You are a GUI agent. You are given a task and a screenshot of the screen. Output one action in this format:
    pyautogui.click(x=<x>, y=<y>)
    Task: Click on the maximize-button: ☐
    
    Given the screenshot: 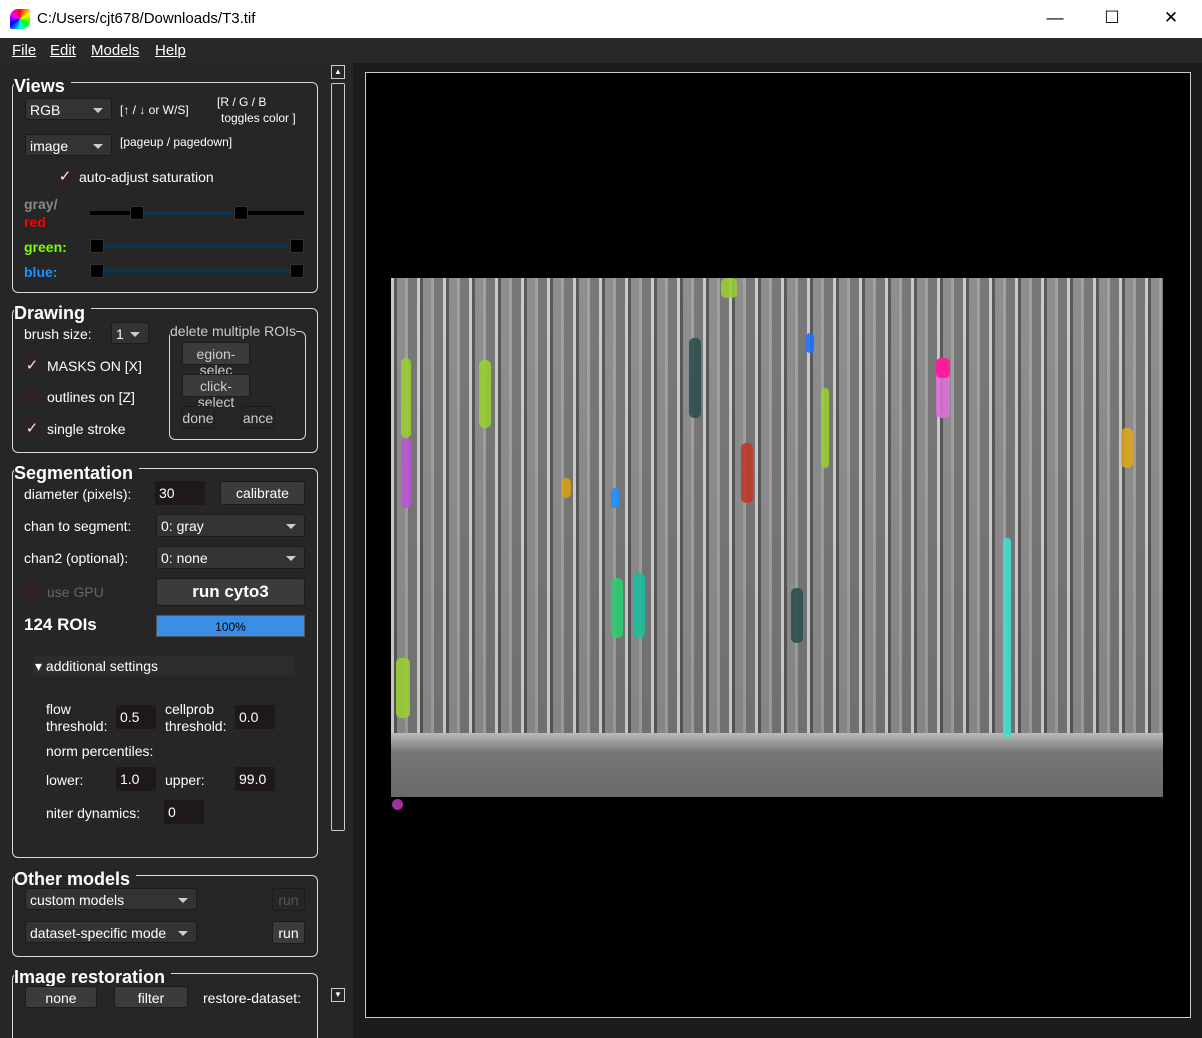 What is the action you would take?
    pyautogui.click(x=1112, y=17)
    